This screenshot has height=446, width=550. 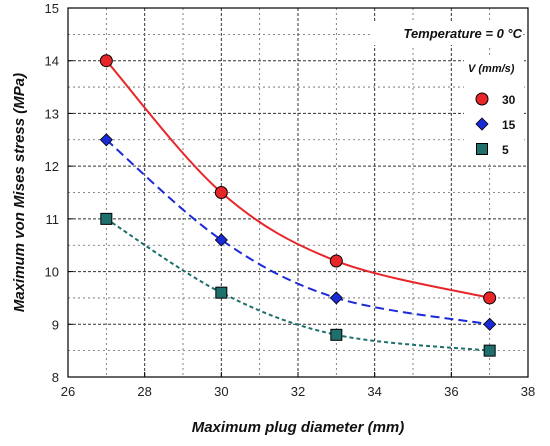 What do you see at coordinates (55, 324) in the screenshot?
I see `y-tick-label: 9` at bounding box center [55, 324].